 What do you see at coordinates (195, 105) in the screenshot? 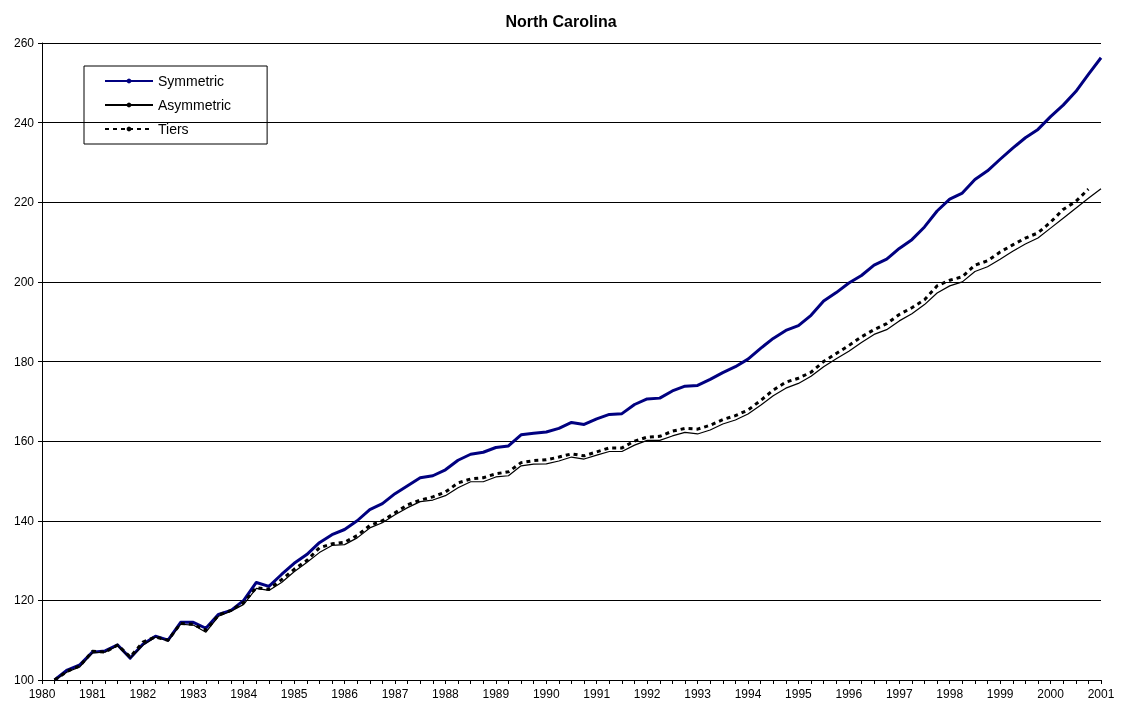
I see `legend-label: Asymmetric` at bounding box center [195, 105].